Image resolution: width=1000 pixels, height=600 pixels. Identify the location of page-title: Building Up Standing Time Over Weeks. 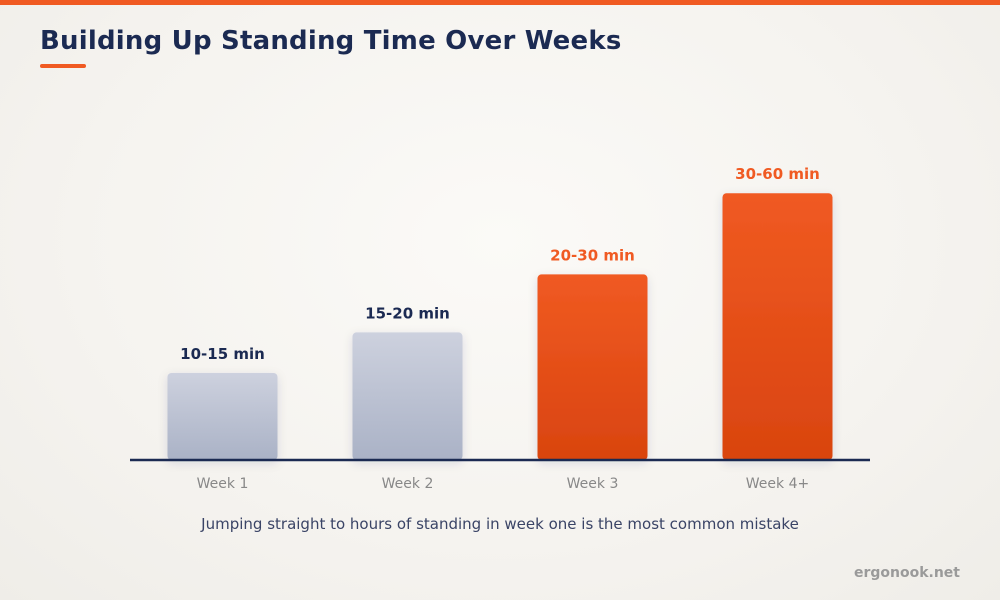
(331, 41).